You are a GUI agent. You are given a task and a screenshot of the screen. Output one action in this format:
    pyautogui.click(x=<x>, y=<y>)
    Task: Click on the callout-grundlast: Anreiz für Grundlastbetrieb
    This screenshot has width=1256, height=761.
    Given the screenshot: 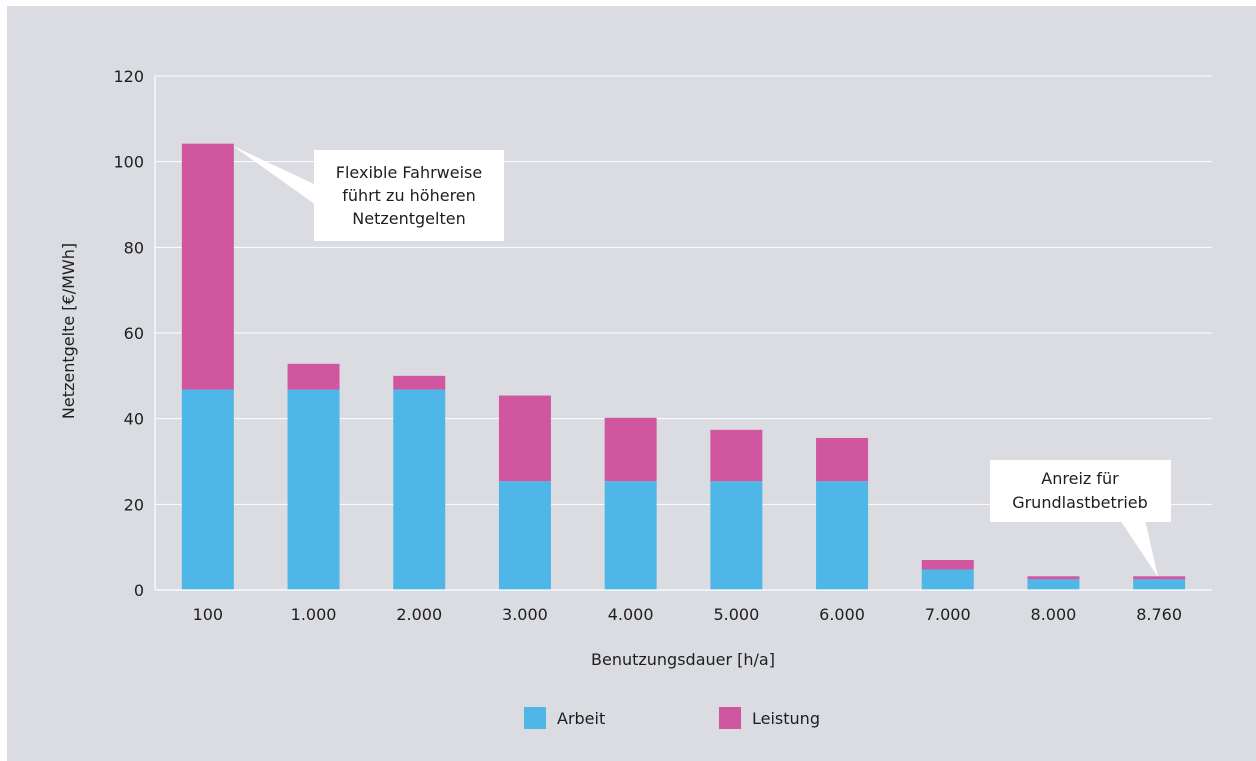 What is the action you would take?
    pyautogui.click(x=1080, y=518)
    